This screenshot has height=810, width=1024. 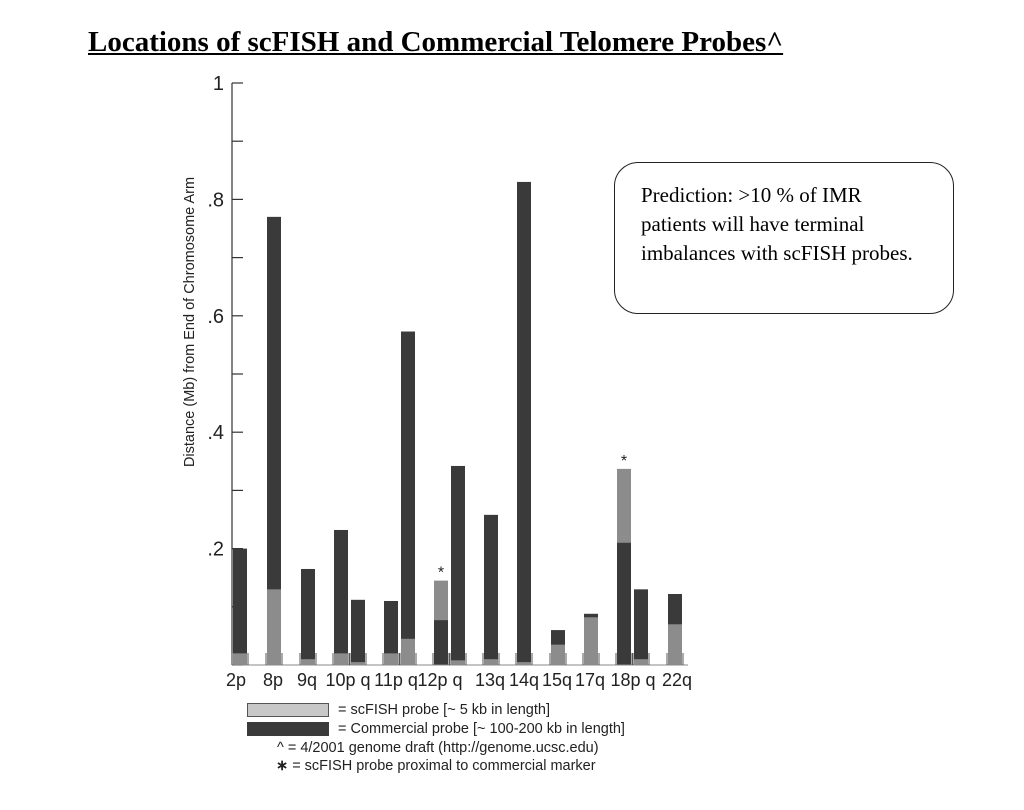 I want to click on bar-18pq-q, so click(x=641, y=627).